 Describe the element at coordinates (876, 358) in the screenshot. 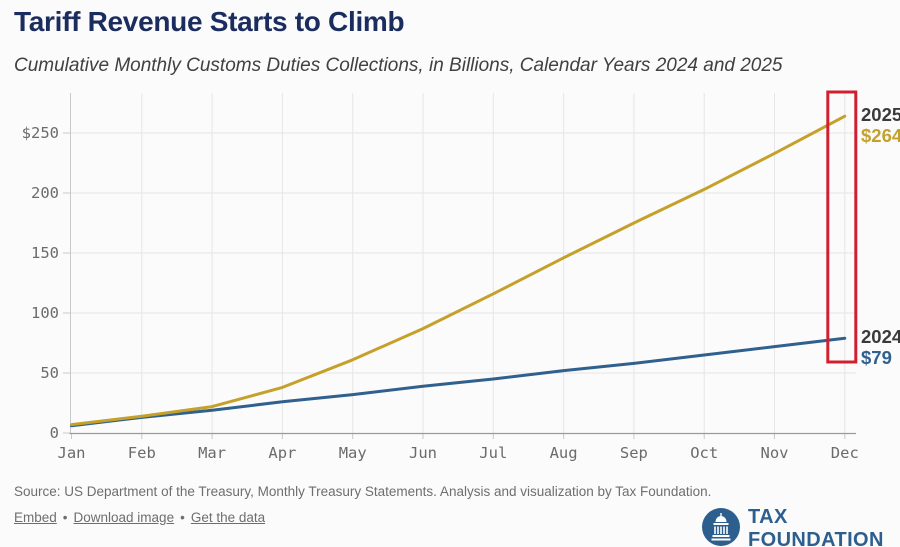

I see `series-value-2024: $79` at that location.